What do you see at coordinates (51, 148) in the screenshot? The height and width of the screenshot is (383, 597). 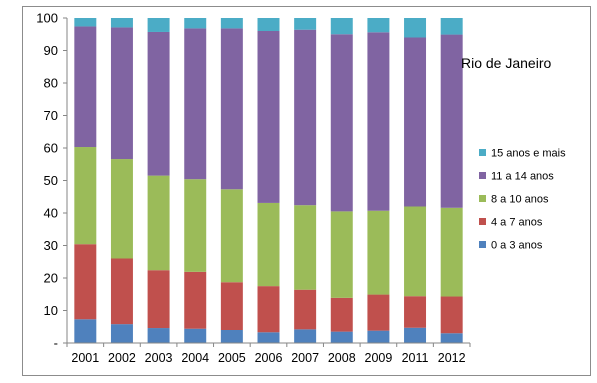 I see `y-tick-label-6: 60` at bounding box center [51, 148].